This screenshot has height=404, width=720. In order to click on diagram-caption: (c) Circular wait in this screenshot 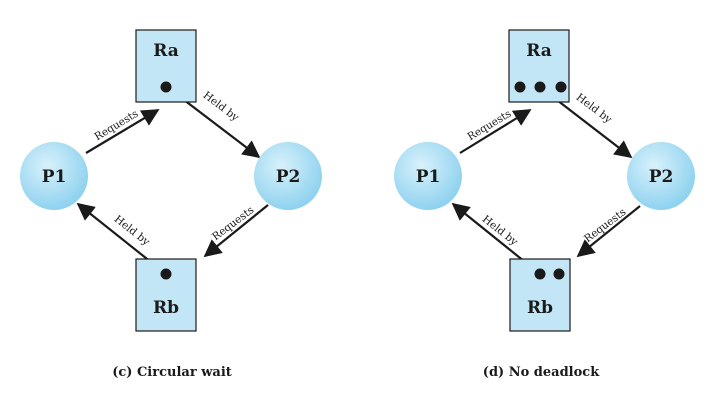, I will do `click(172, 372)`.